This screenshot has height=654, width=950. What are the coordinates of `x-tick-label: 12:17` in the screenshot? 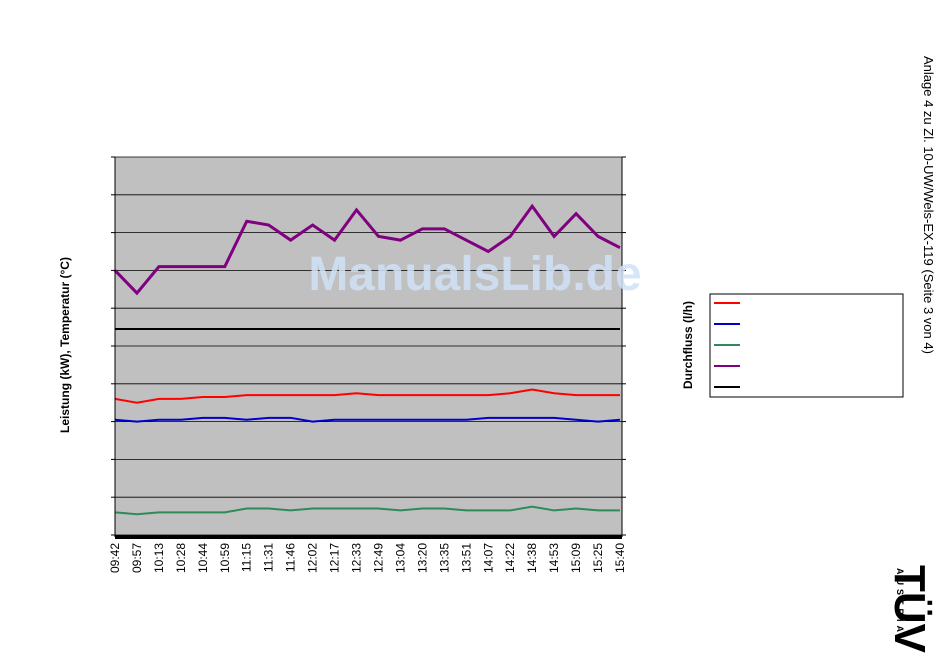 It's located at (335, 558).